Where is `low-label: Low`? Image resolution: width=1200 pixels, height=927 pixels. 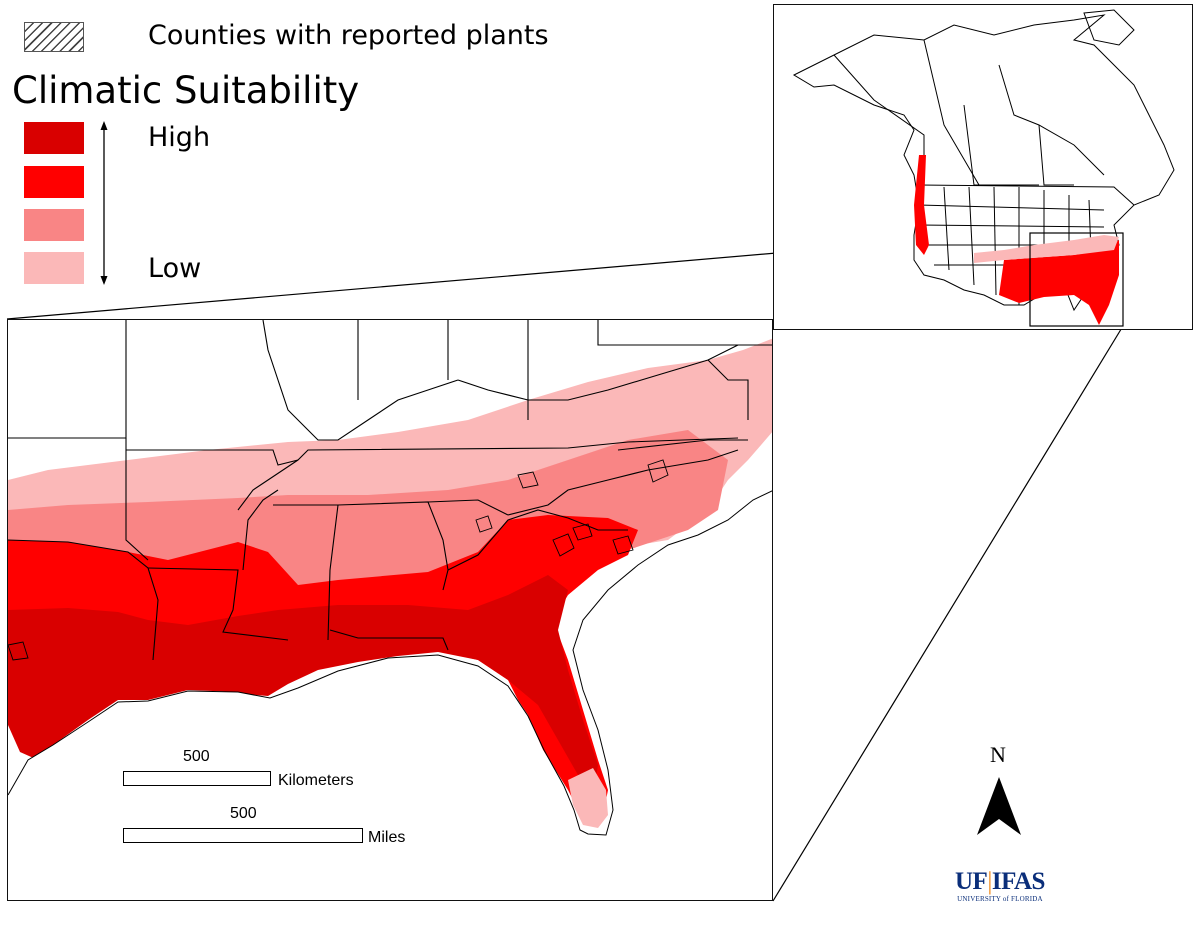
low-label: Low is located at coordinates (175, 268).